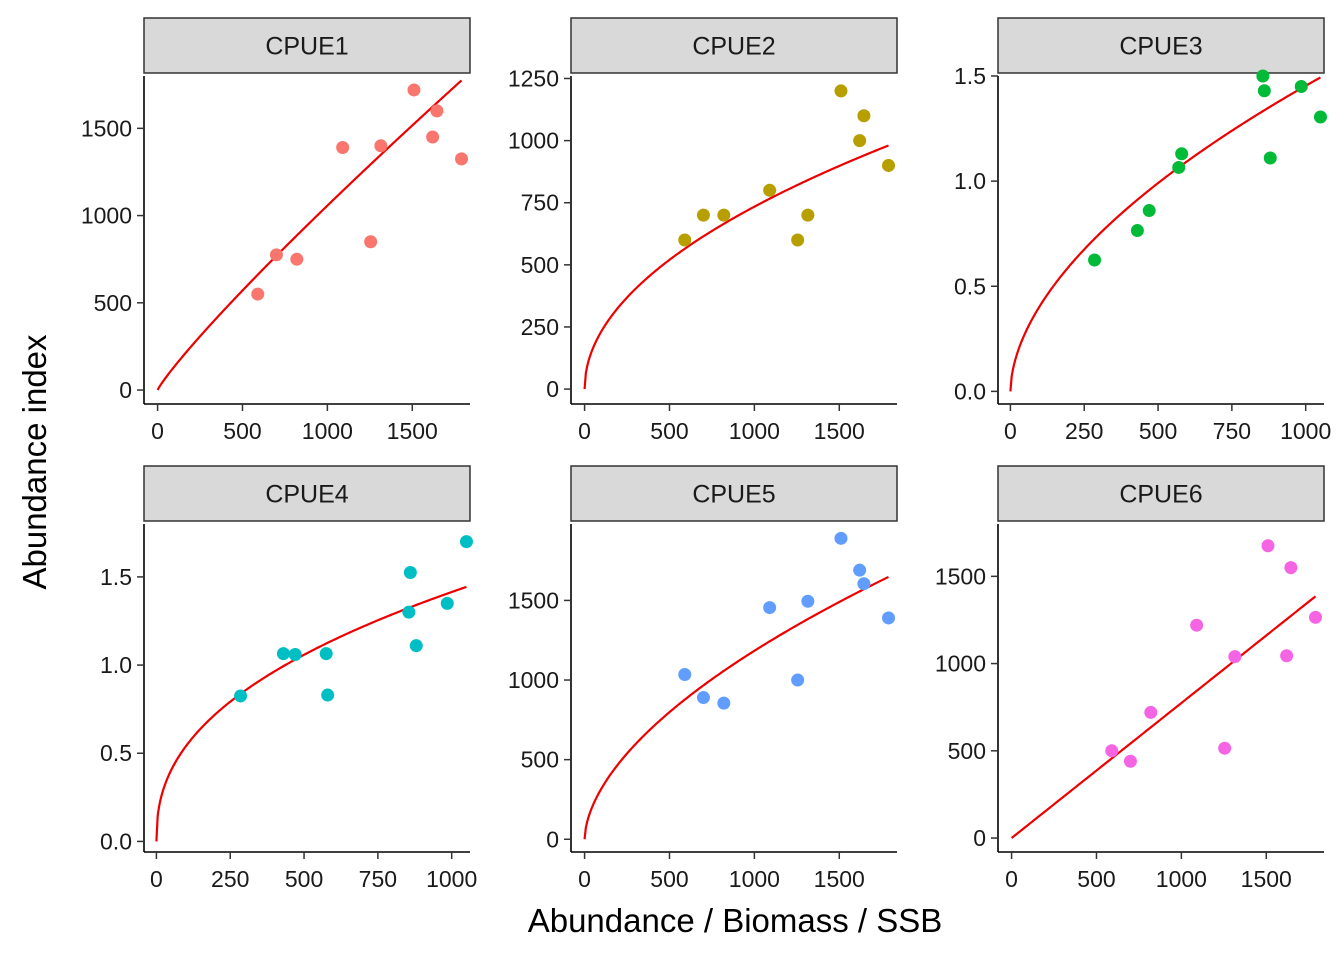 The image size is (1344, 960). I want to click on x-tick-label-cpue2: 1000, so click(754, 431).